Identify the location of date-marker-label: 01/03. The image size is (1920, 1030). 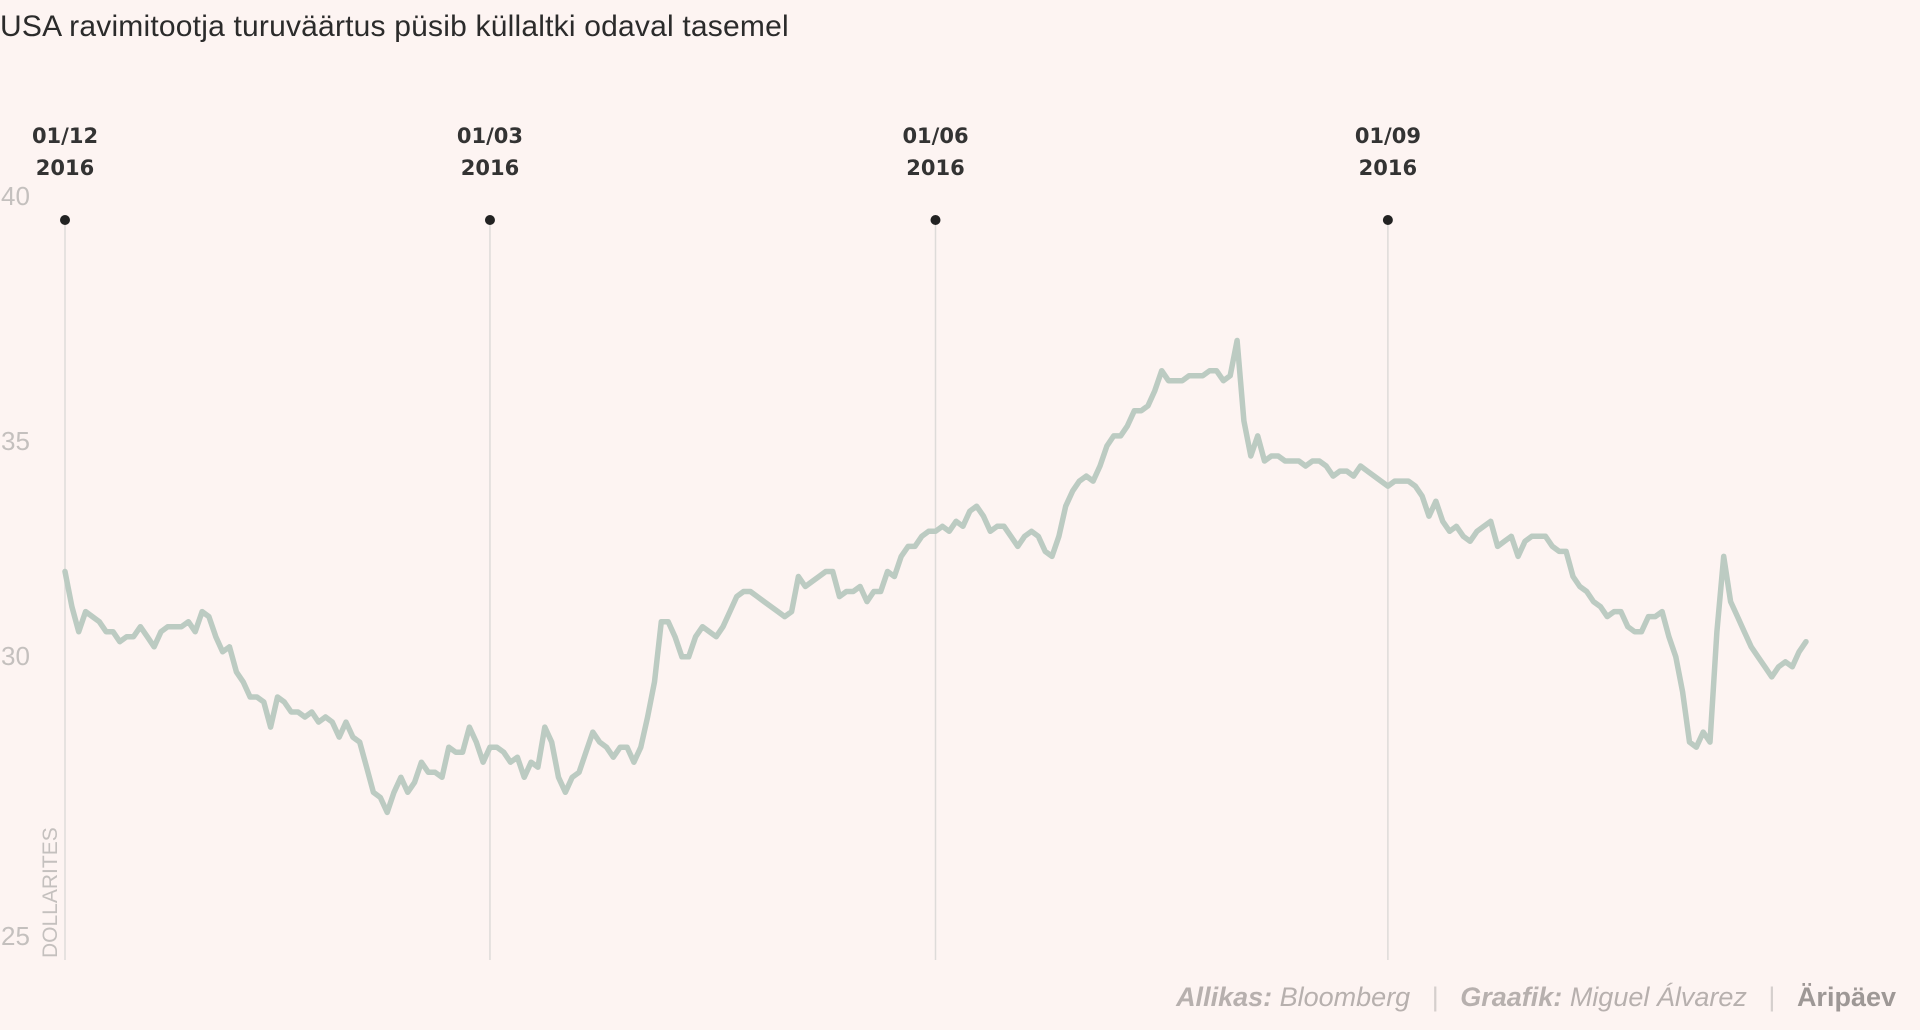
(490, 136).